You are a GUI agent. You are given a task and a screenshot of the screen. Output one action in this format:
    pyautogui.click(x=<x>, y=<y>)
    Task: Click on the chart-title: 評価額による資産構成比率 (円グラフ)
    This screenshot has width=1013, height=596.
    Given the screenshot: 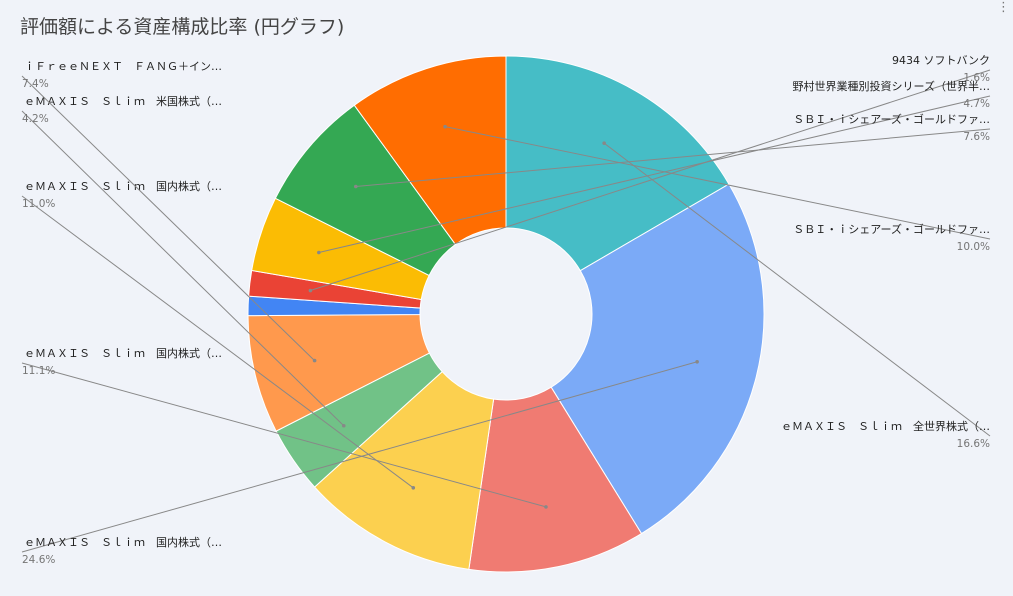 What is the action you would take?
    pyautogui.click(x=182, y=27)
    